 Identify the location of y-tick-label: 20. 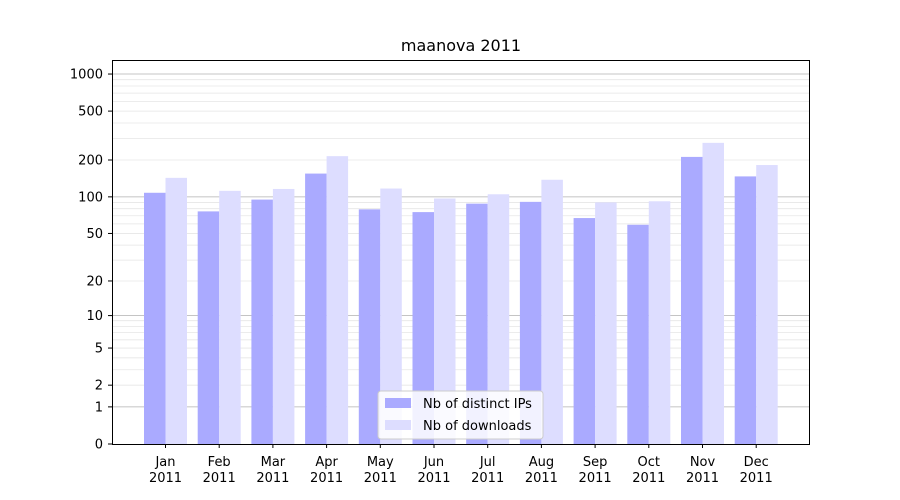
(94, 281).